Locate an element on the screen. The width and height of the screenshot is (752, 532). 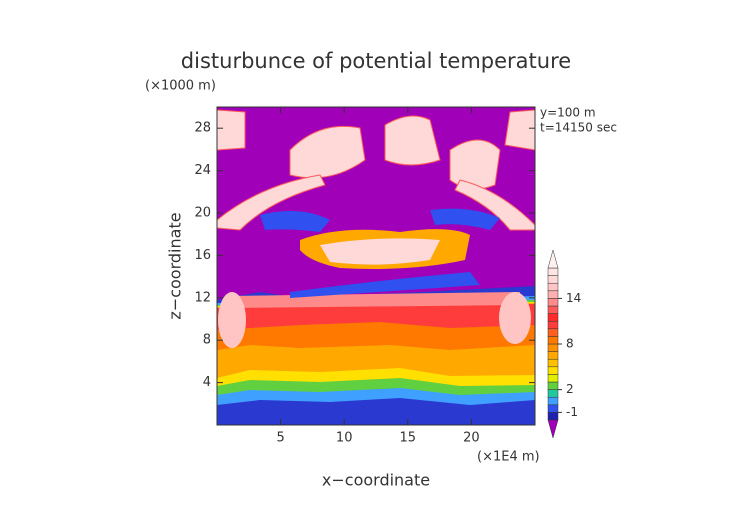
y-tick-label: 4 is located at coordinates (207, 382).